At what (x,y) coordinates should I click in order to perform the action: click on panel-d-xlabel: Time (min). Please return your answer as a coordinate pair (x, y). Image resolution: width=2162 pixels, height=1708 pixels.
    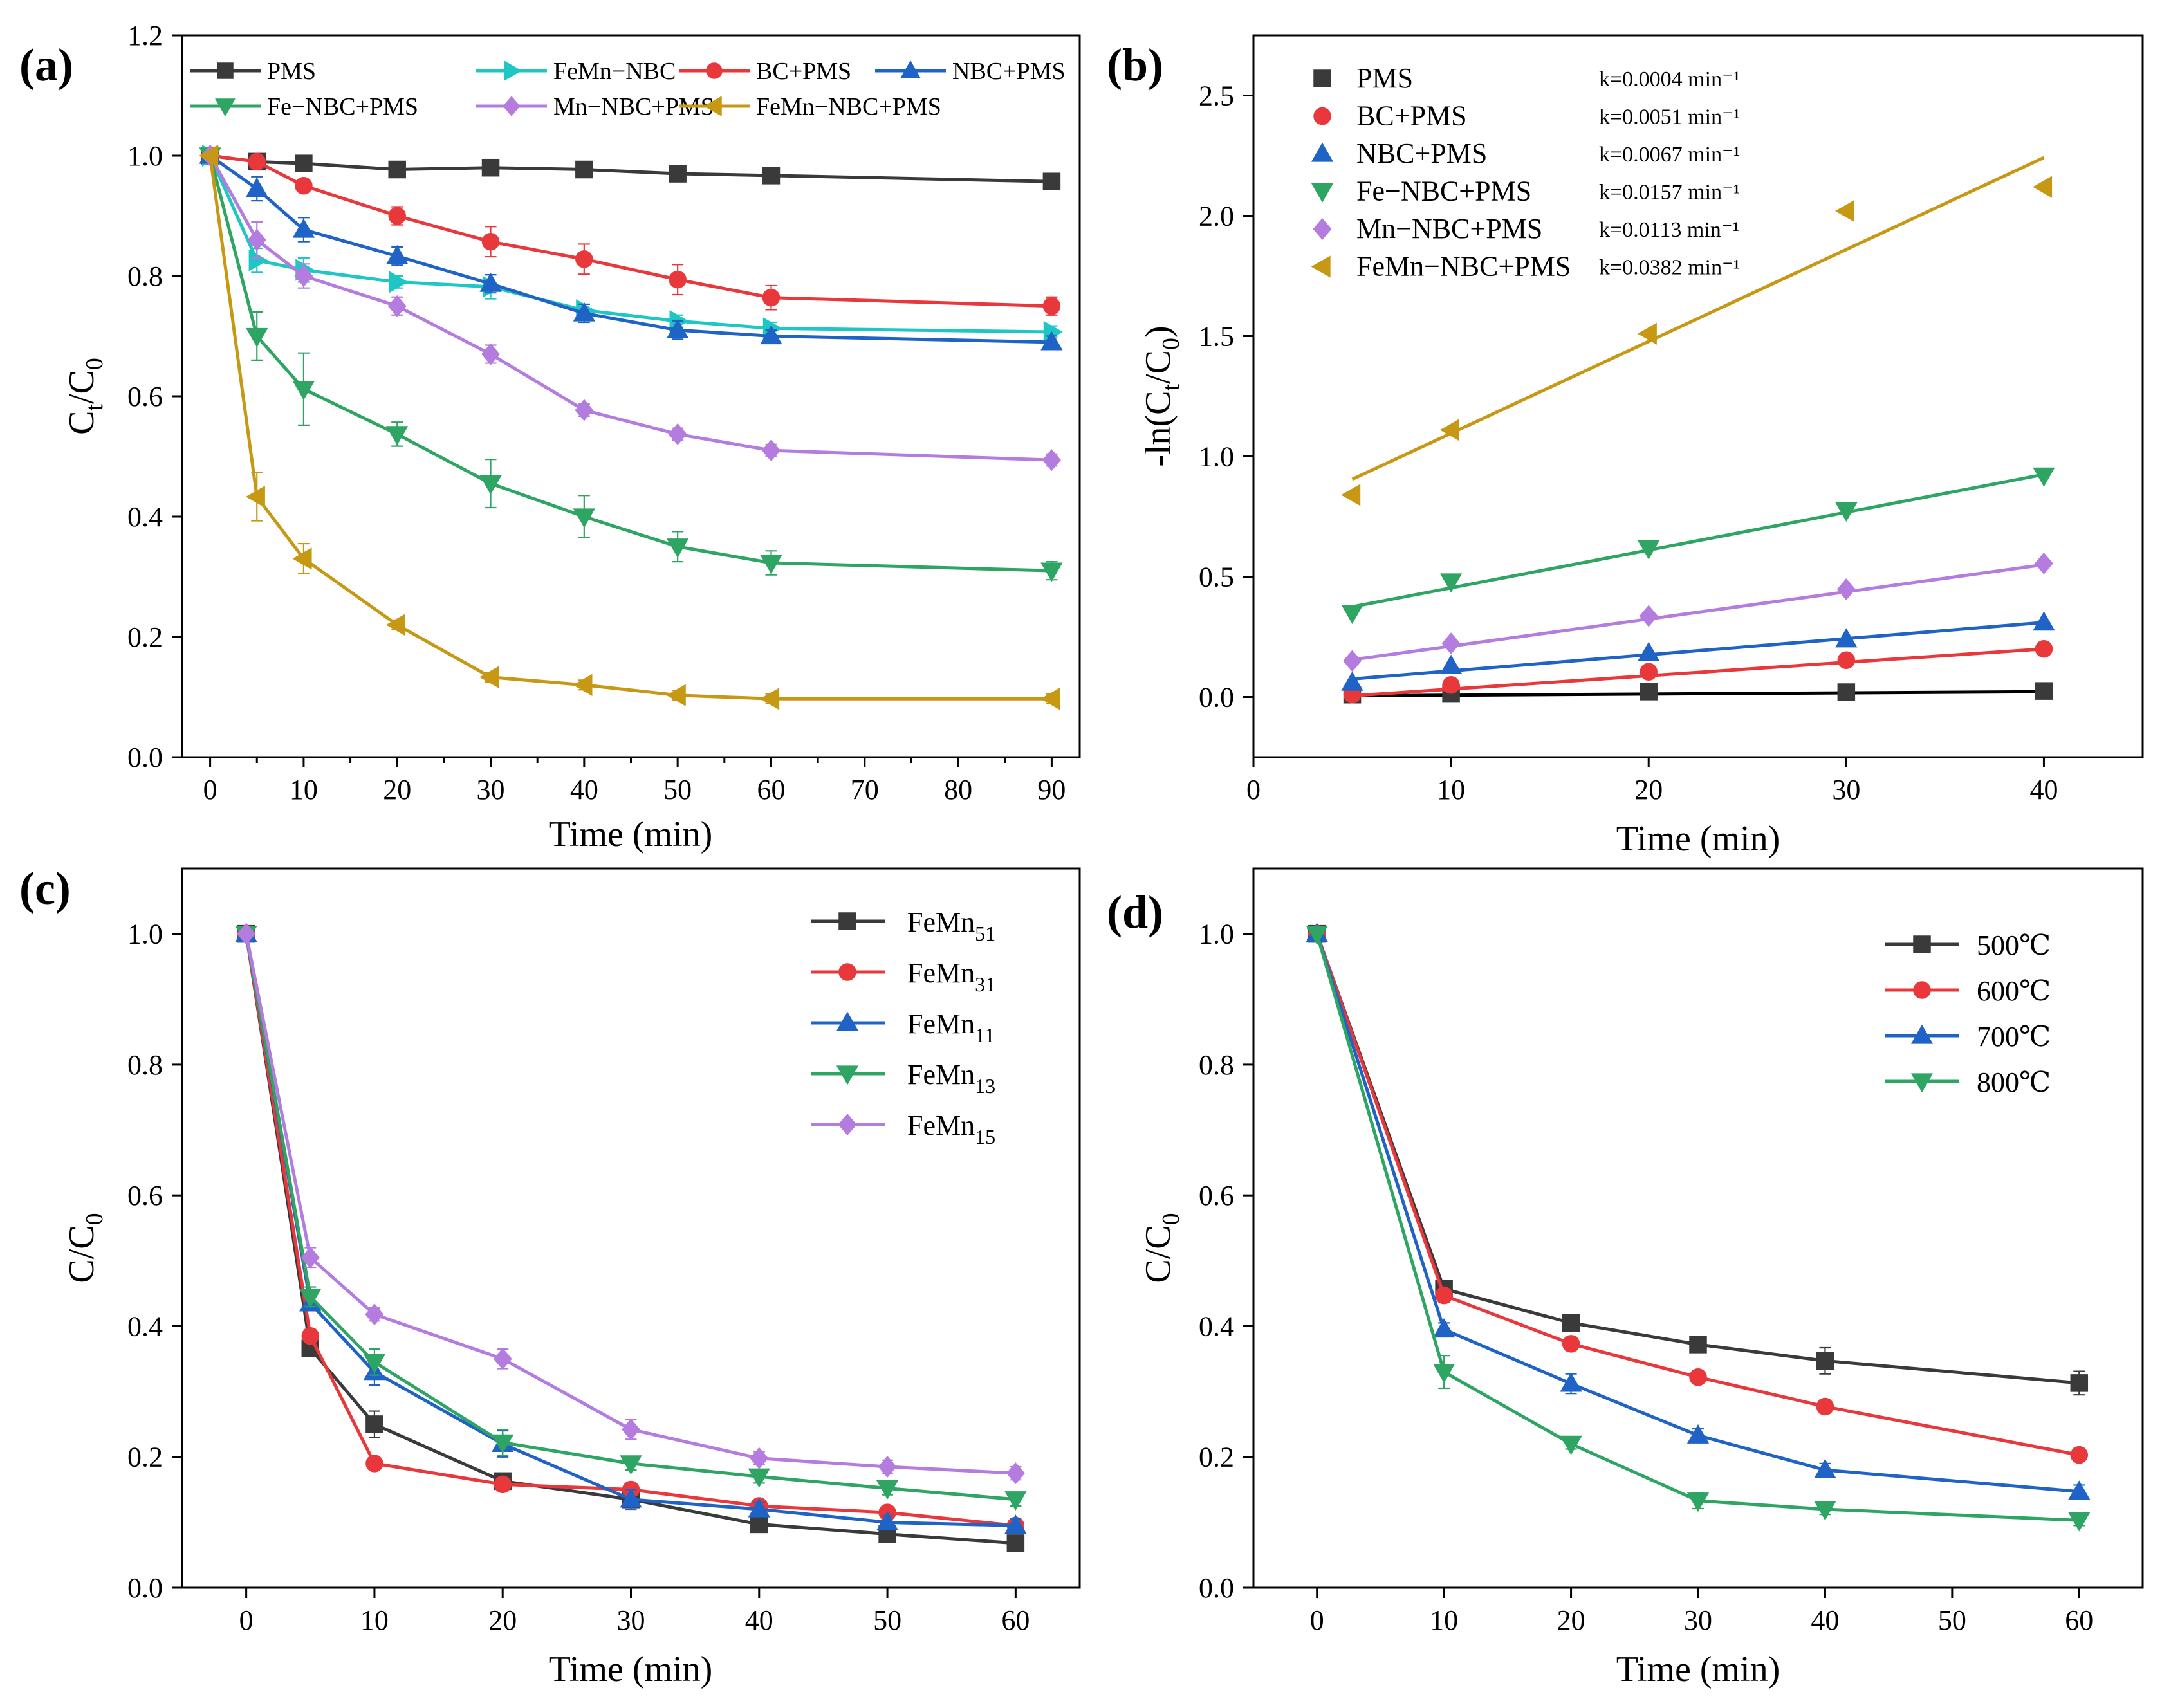
    Looking at the image, I should click on (1698, 1669).